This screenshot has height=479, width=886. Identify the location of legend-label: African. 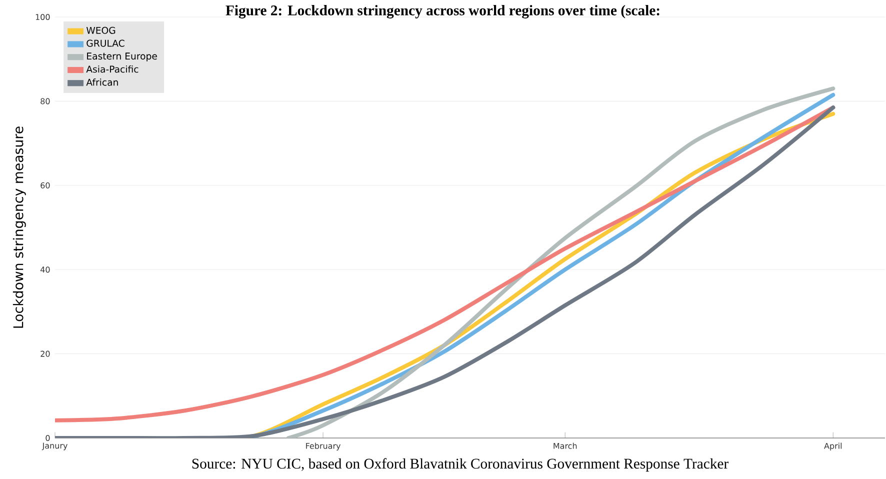
(102, 82).